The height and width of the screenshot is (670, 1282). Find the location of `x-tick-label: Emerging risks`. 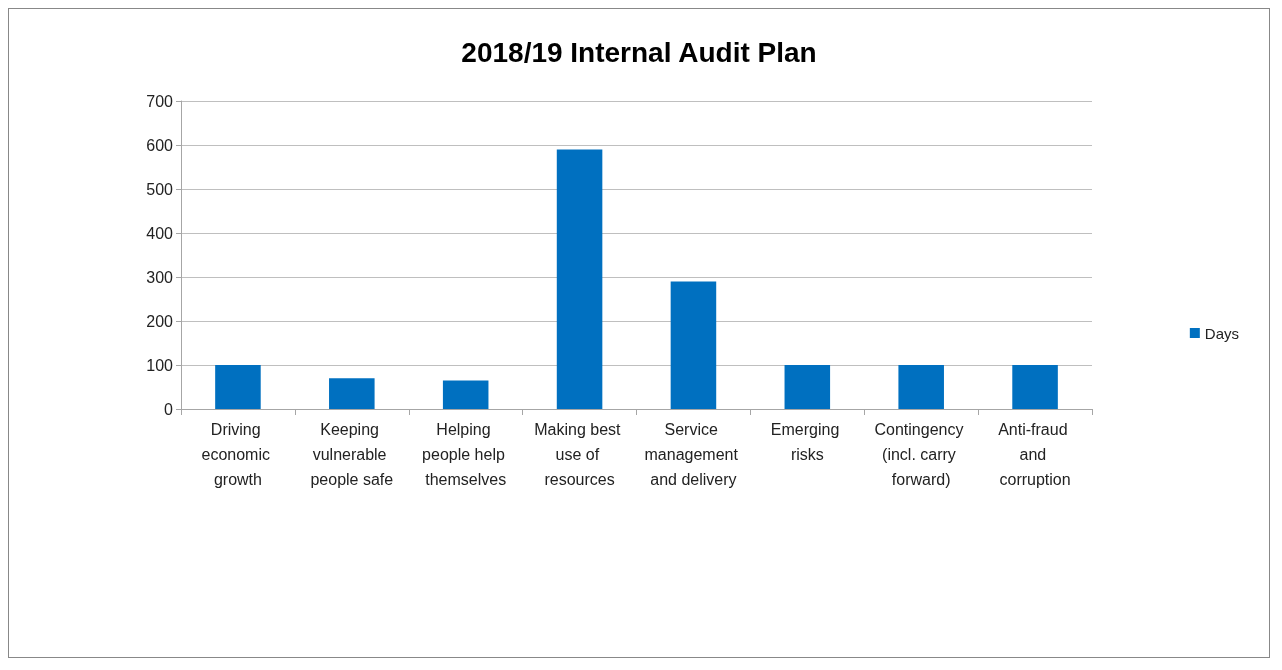

x-tick-label: Emerging risks is located at coordinates (807, 442).